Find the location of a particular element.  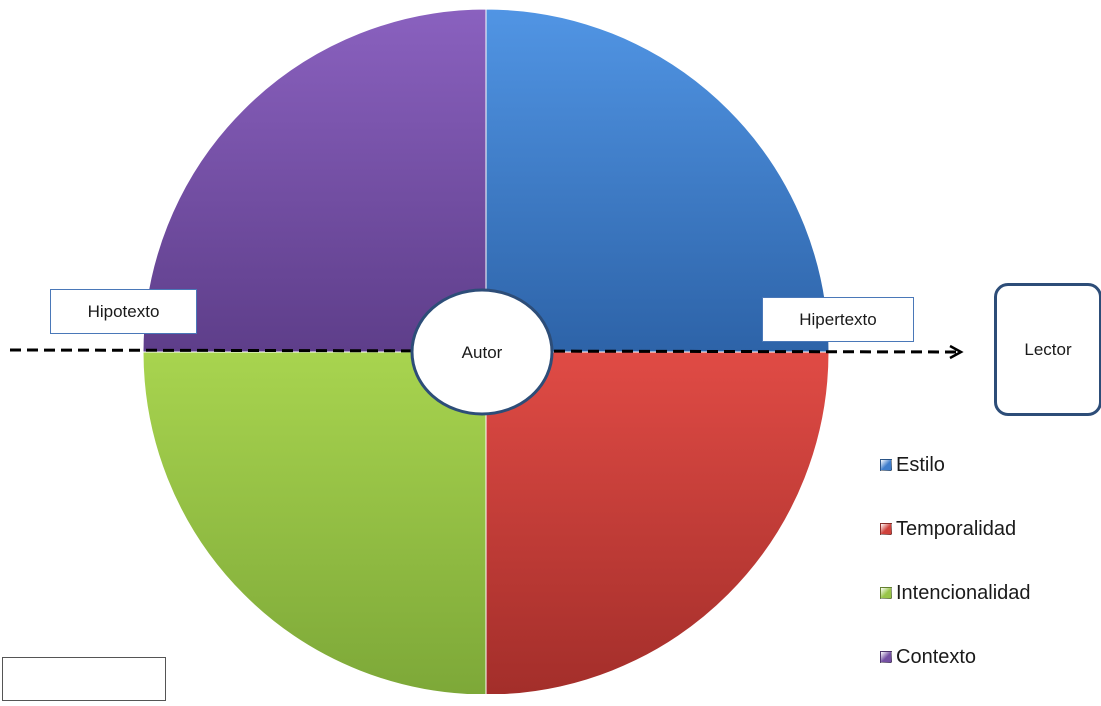

flow-arrow is located at coordinates (486, 352).